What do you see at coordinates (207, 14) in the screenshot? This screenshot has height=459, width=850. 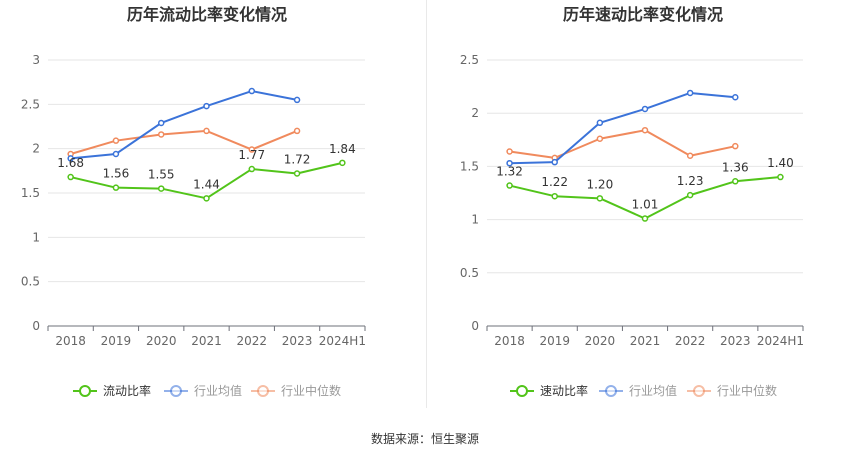 I see `chart-title: 历年流动比率变化情况` at bounding box center [207, 14].